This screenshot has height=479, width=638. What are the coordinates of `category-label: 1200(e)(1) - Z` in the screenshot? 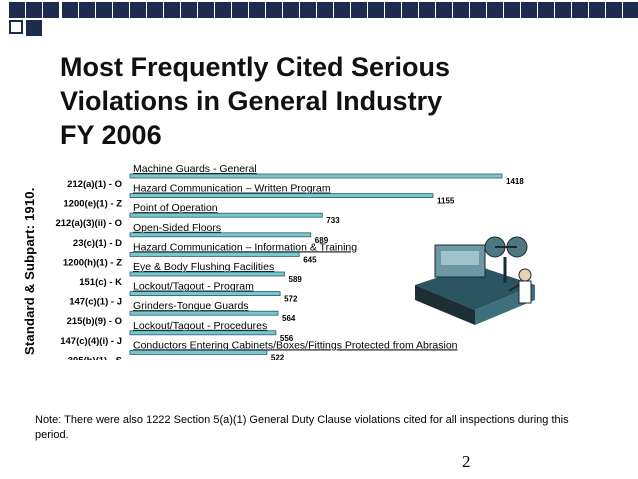 It's located at (92, 204).